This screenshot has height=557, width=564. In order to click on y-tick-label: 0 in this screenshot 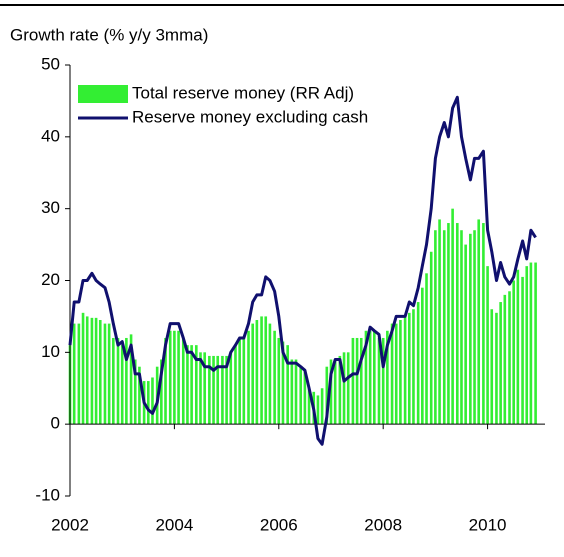, I will do `click(55, 423)`.